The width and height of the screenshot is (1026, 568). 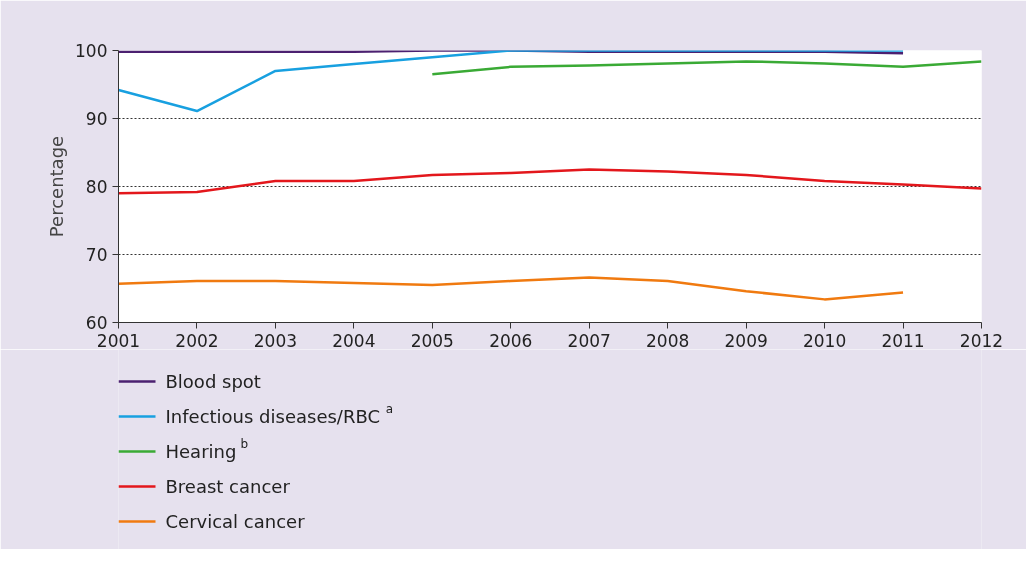 What do you see at coordinates (746, 340) in the screenshot?
I see `x-tick-label: 2009` at bounding box center [746, 340].